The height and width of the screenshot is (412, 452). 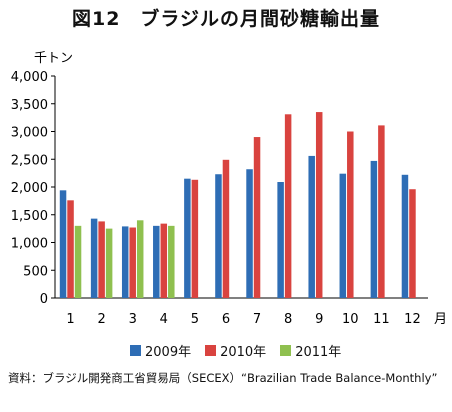 What do you see at coordinates (226, 228) in the screenshot?
I see `bar-2010年-6` at bounding box center [226, 228].